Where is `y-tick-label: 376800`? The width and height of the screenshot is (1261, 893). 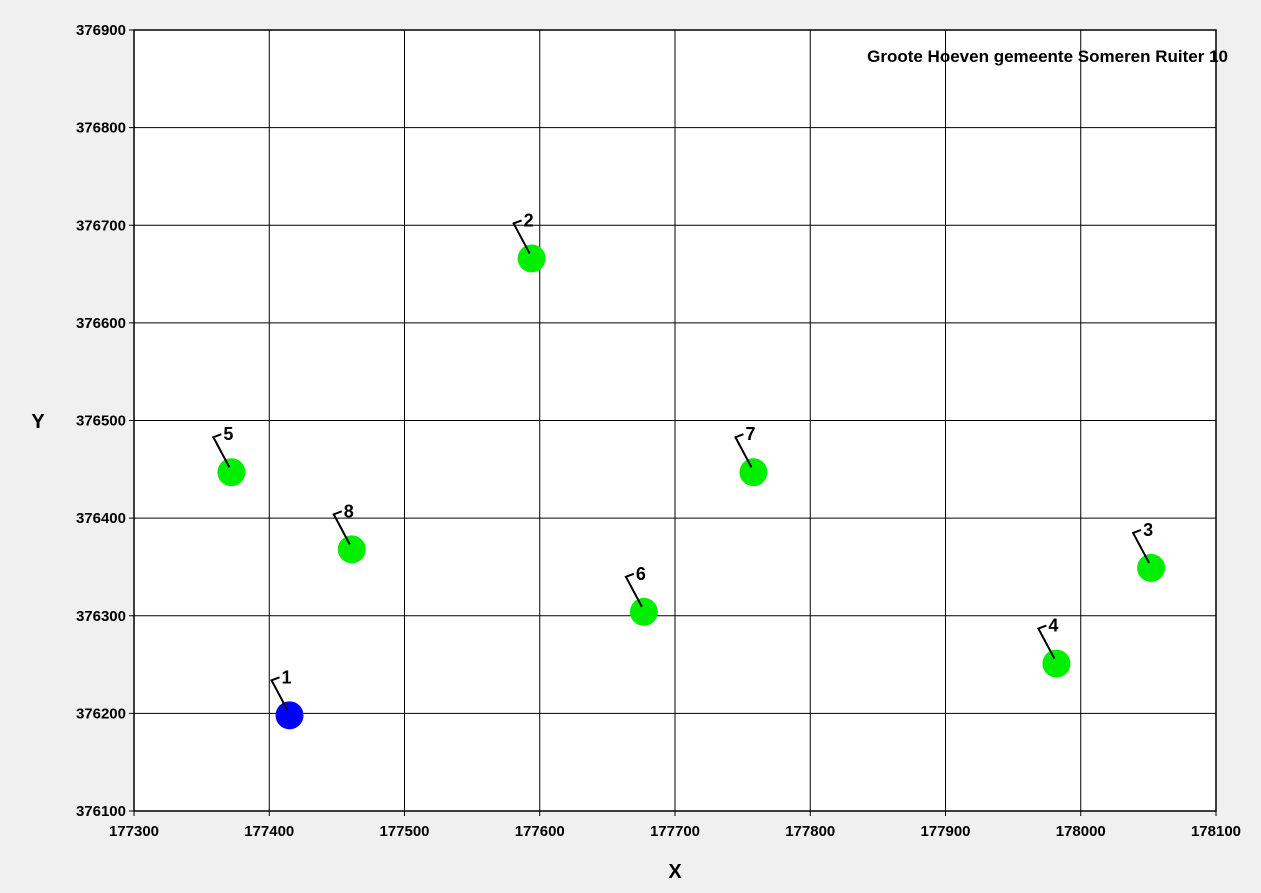 y-tick-label: 376800 is located at coordinates (101, 128).